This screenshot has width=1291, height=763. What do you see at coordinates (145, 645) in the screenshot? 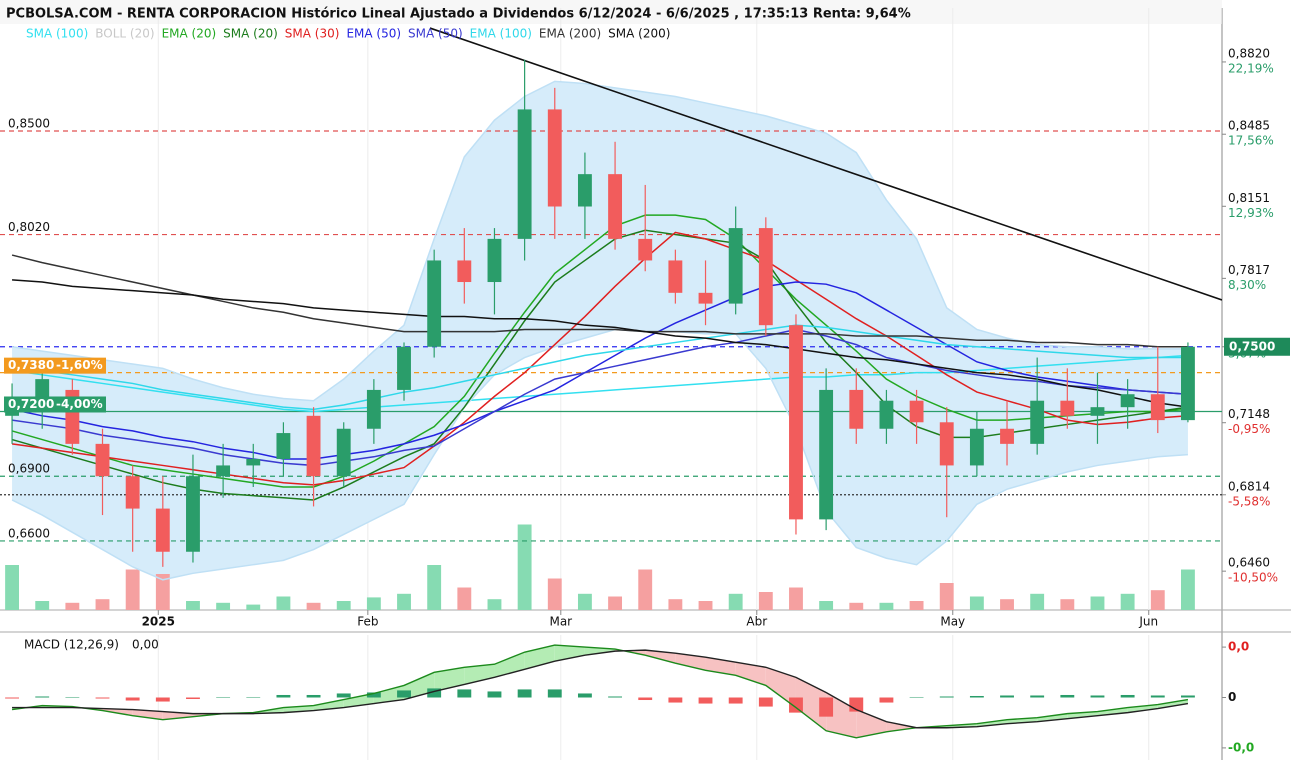
I see `macd-value: 0,00` at bounding box center [145, 645].